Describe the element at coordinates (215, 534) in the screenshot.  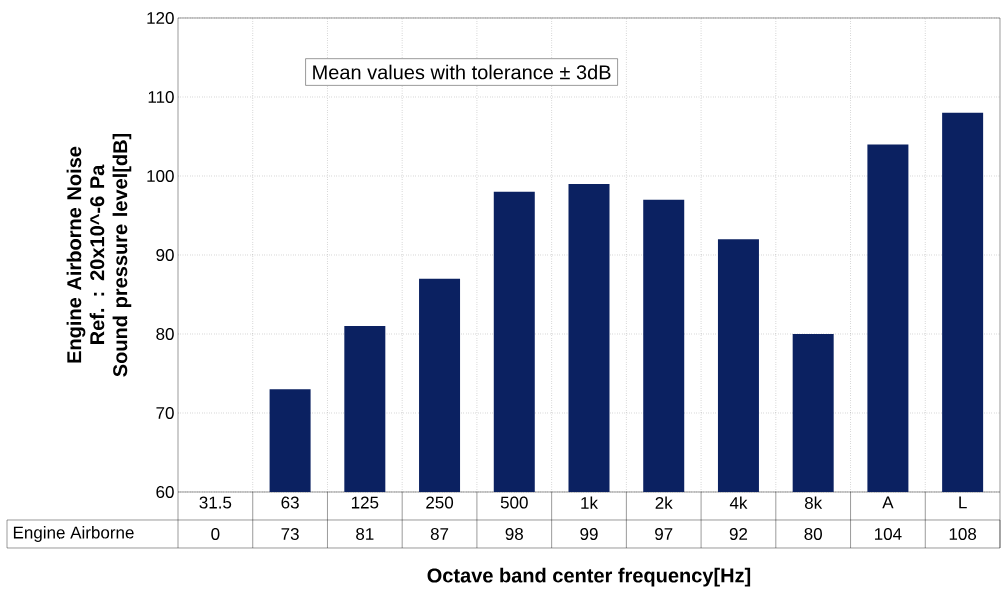
I see `text: 0` at that location.